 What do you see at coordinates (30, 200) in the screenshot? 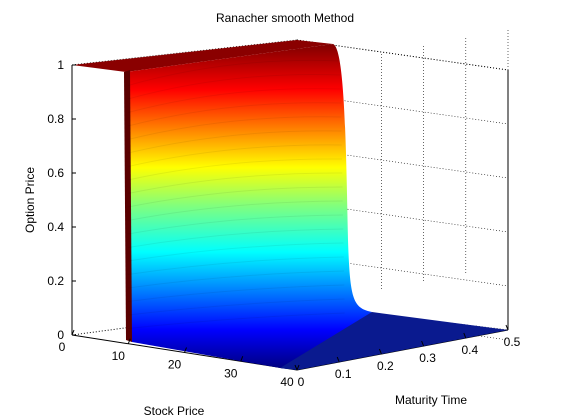
I see `z-axis-label: Option Price` at bounding box center [30, 200].